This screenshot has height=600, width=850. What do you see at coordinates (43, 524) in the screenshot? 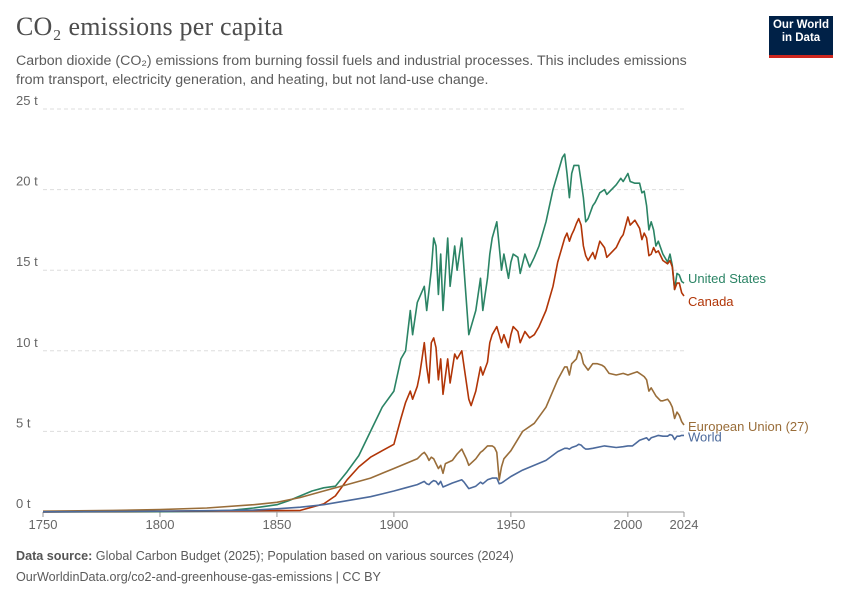
I see `x-tick-label: 1750` at bounding box center [43, 524].